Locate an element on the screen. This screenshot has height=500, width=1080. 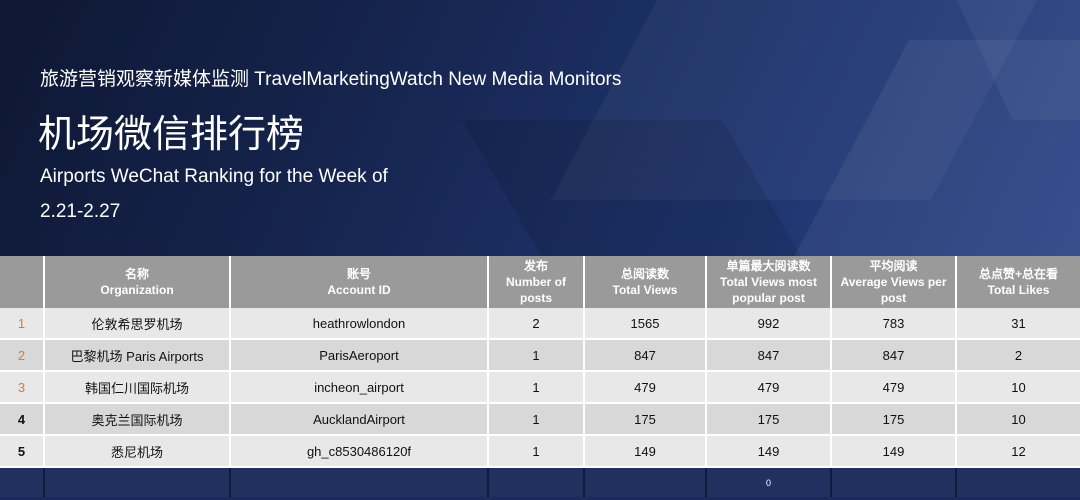
date-range: 2.21-2.27 is located at coordinates (80, 211).